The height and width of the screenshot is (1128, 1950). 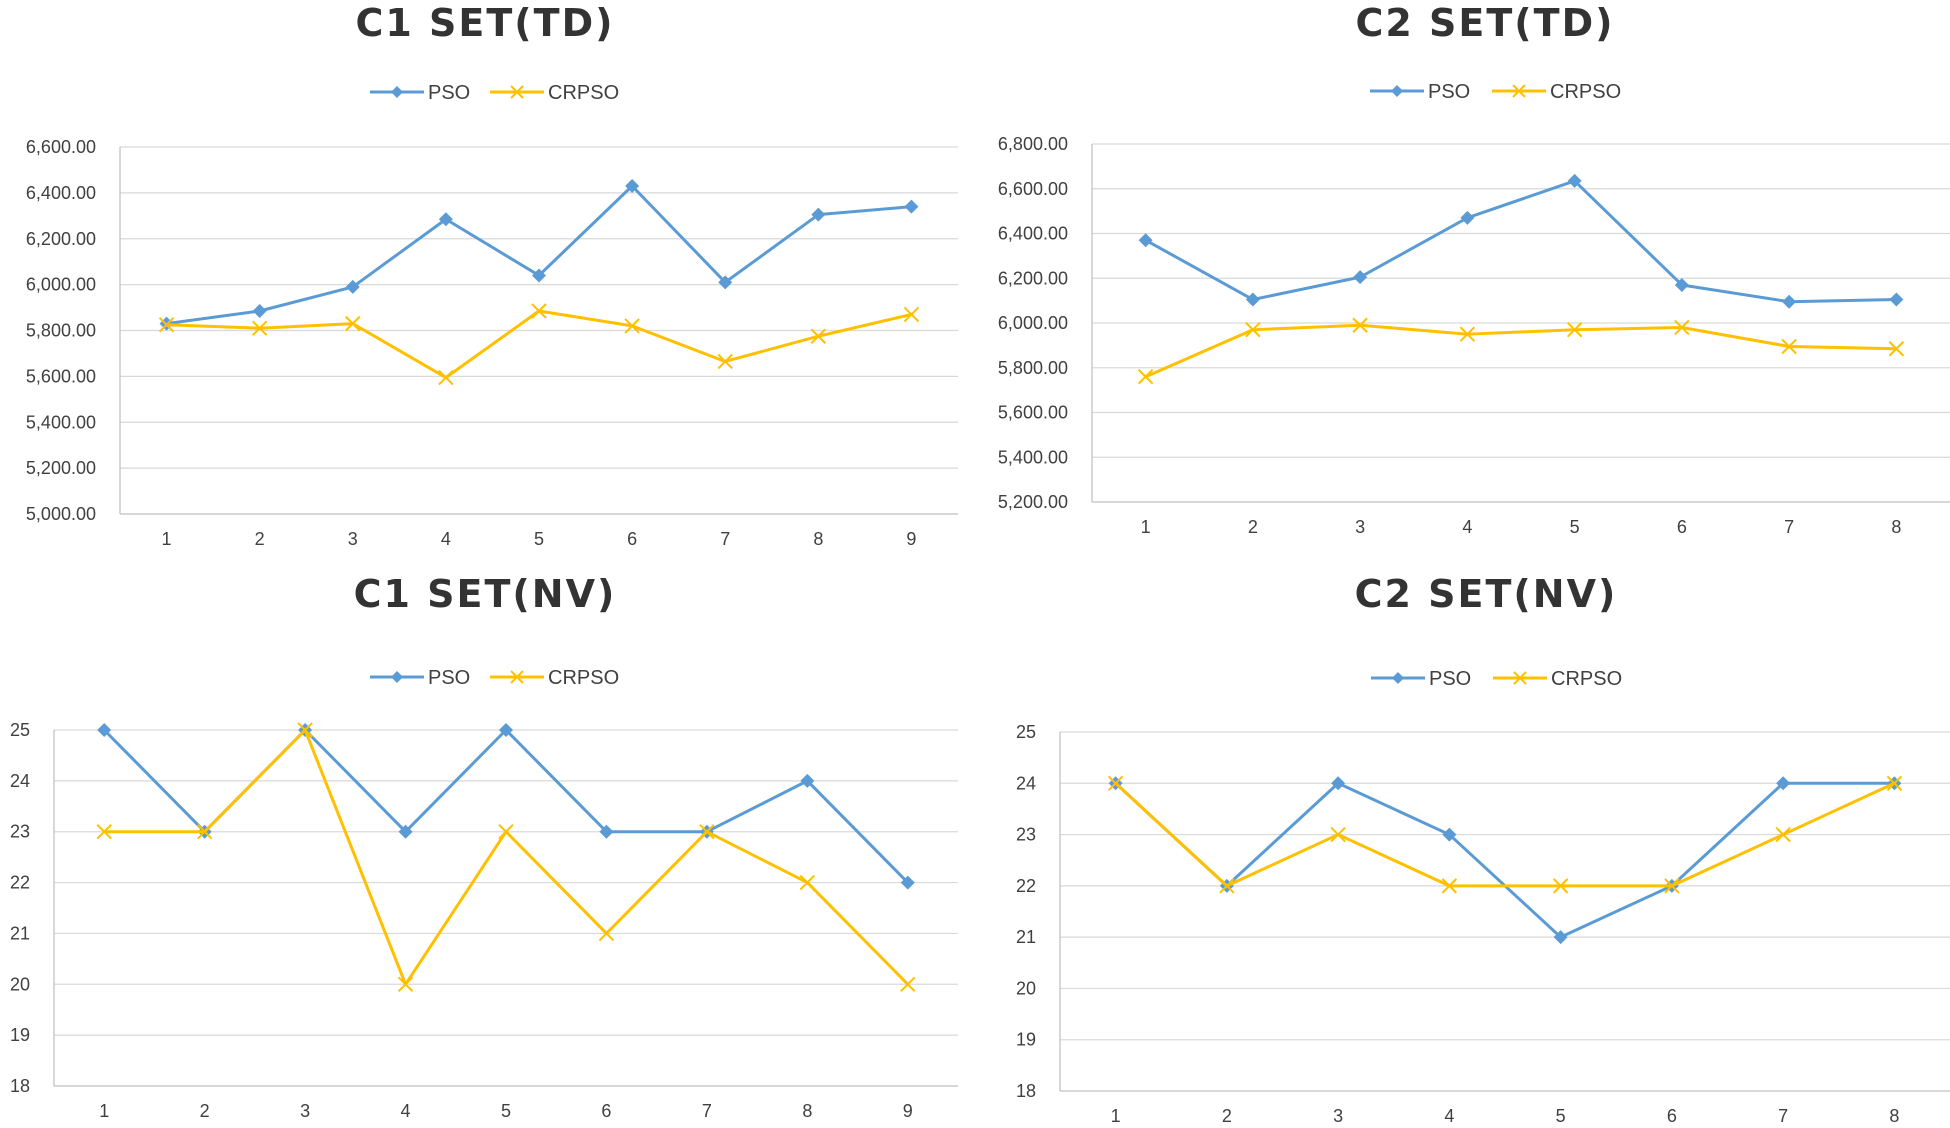 I want to click on series-line-pso, so click(x=1520, y=241).